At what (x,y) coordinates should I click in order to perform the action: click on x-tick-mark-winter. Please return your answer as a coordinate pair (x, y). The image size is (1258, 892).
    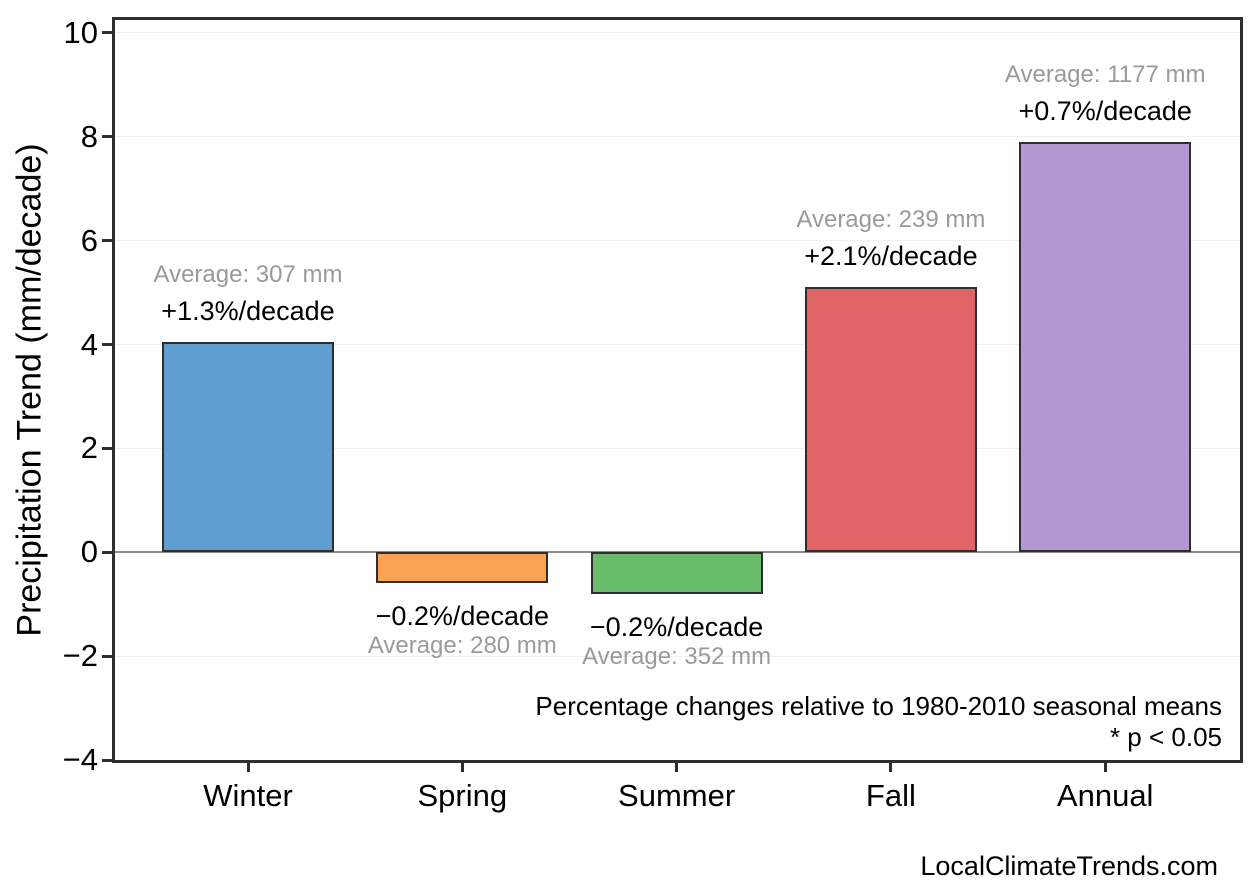
    Looking at the image, I should click on (248, 767).